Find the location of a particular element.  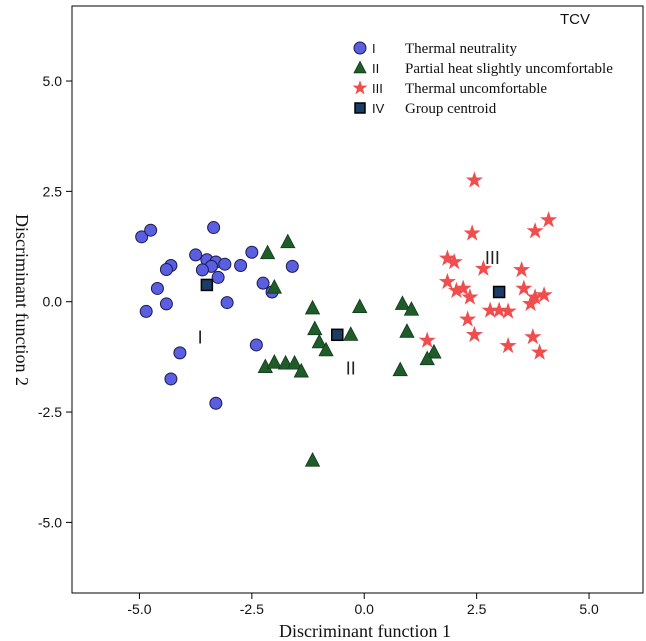

series-triangle is located at coordinates (349, 350).